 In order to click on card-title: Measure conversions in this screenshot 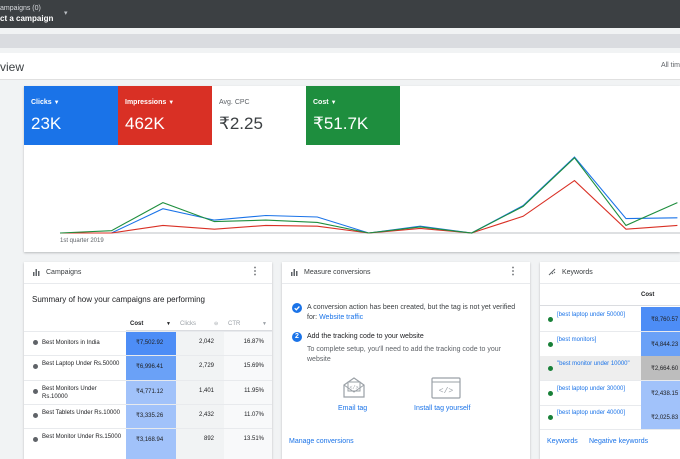, I will do `click(337, 272)`.